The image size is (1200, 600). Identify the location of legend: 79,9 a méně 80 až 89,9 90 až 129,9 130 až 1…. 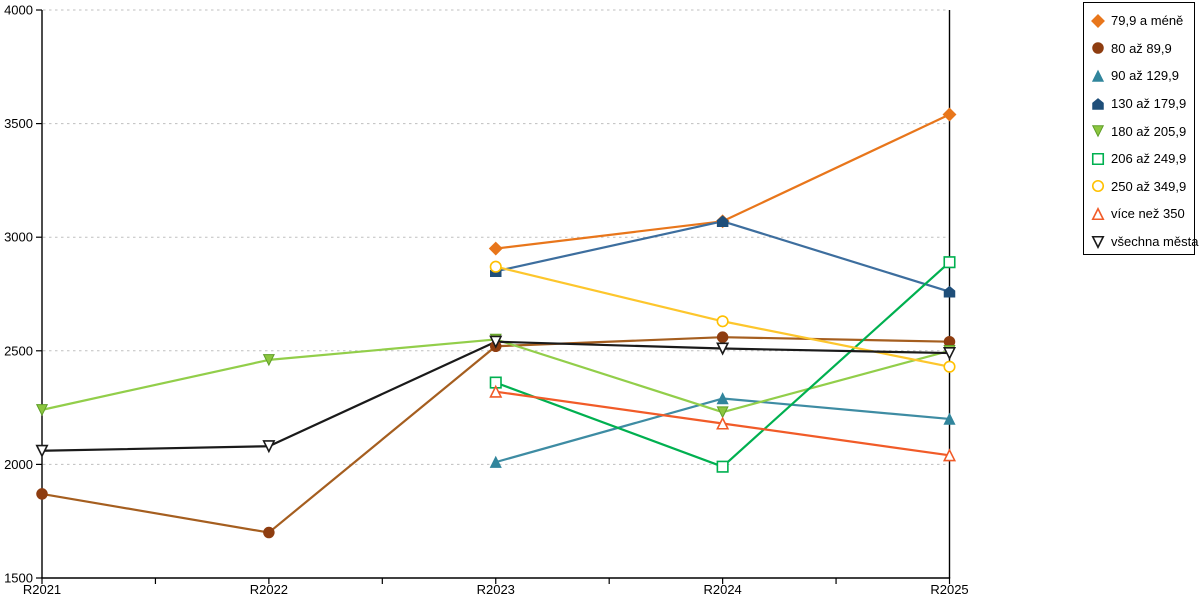
(1140, 129).